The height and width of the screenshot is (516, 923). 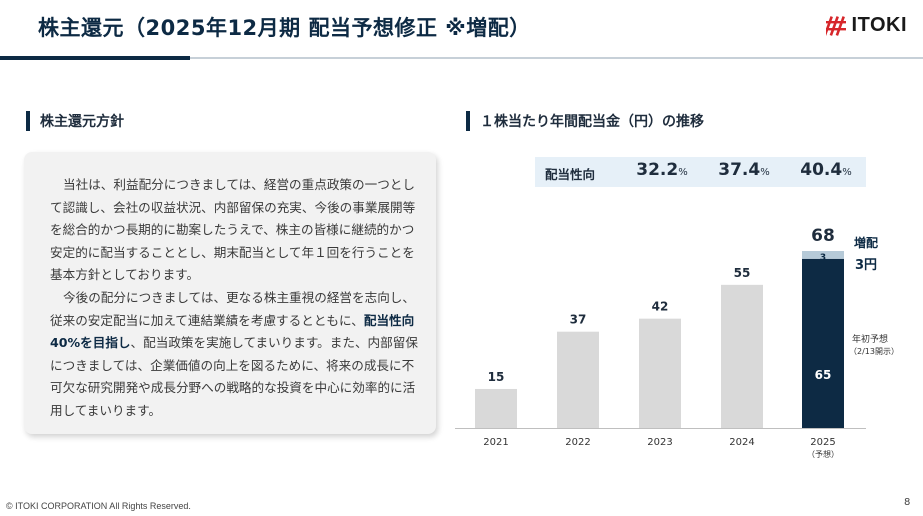 I want to click on page-number: 8, so click(x=907, y=502).